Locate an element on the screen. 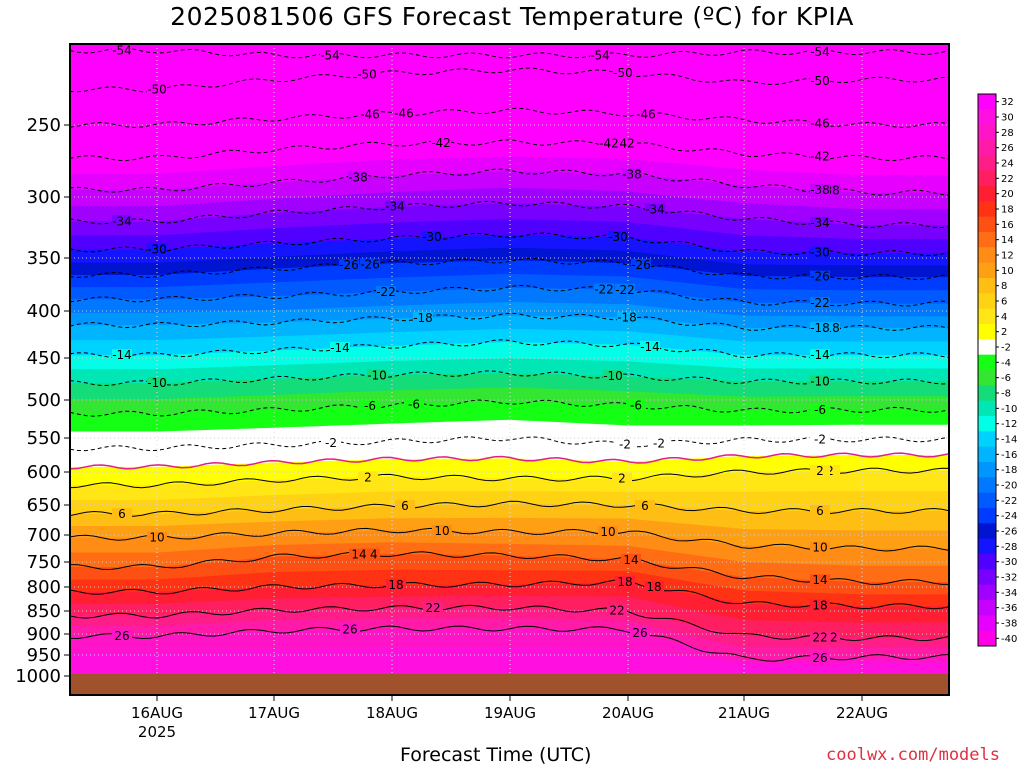 The width and height of the screenshot is (1024, 768). y-tick-label: 800 is located at coordinates (44, 587).